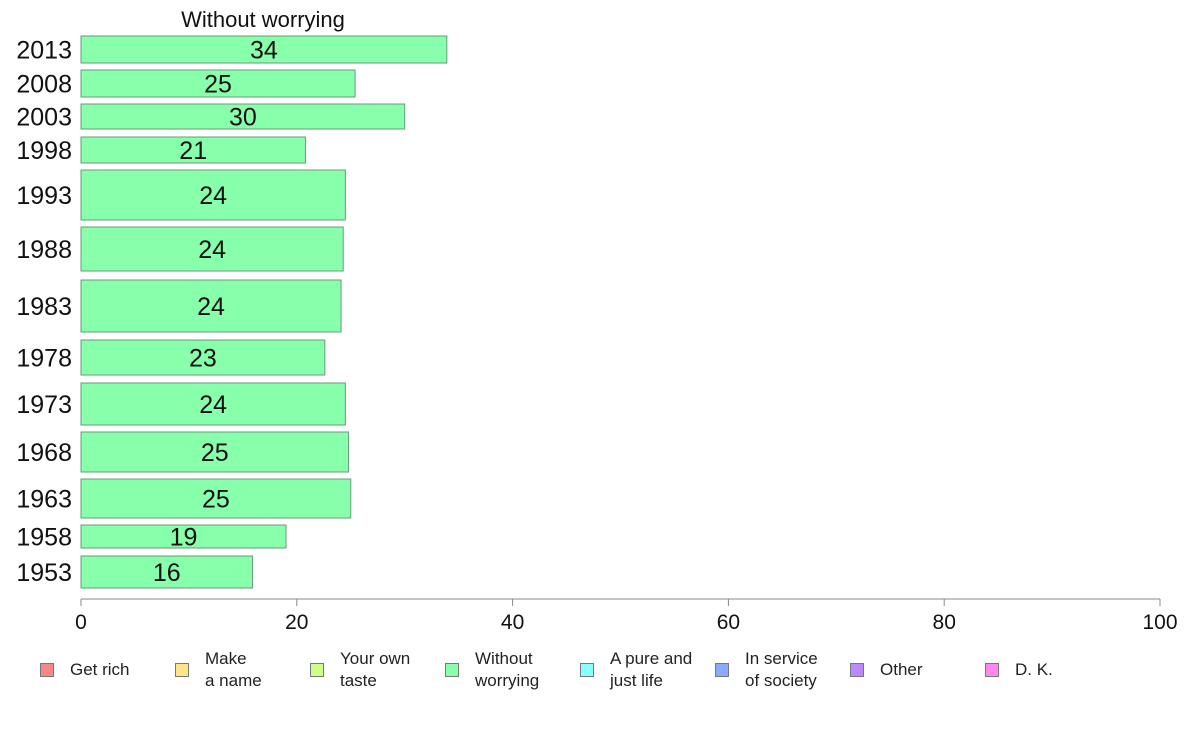 Image resolution: width=1188 pixels, height=736 pixels. I want to click on data-label-1983: 24, so click(211, 307).